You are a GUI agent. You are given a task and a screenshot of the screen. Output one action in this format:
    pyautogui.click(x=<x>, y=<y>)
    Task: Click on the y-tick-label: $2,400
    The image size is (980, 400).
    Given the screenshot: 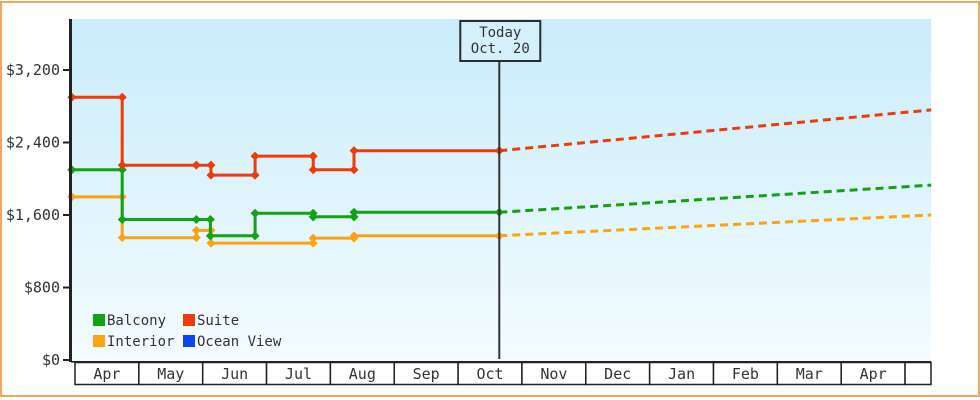 What is the action you would take?
    pyautogui.click(x=33, y=143)
    